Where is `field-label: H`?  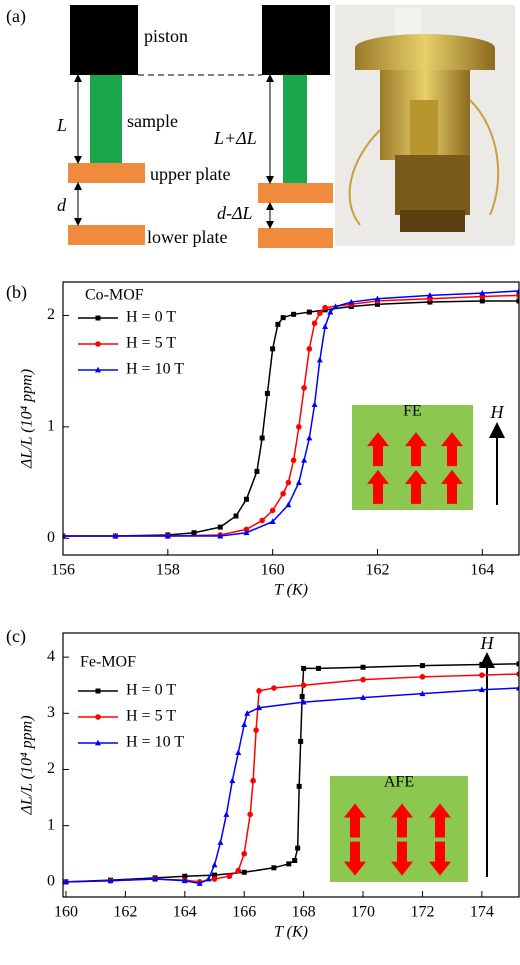 field-label: H is located at coordinates (487, 643).